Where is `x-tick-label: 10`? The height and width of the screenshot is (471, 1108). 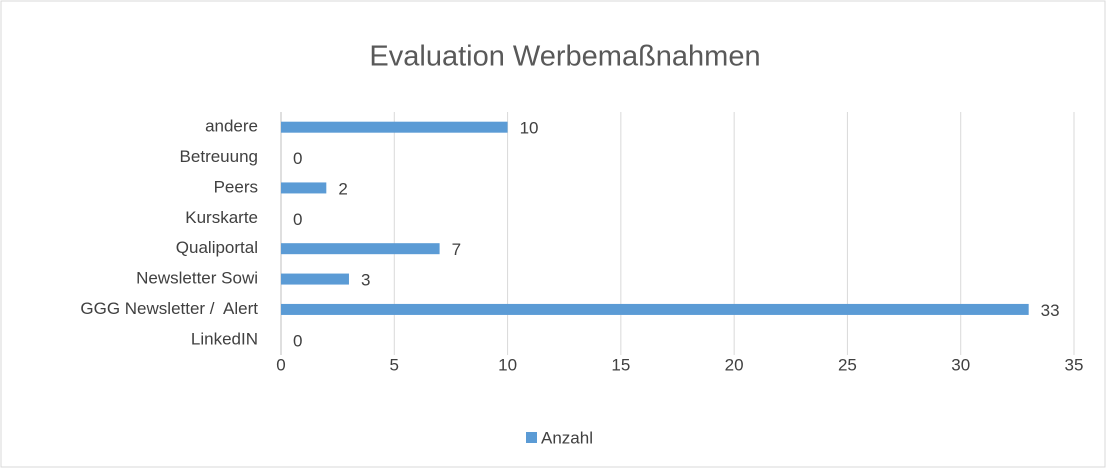 x-tick-label: 10 is located at coordinates (507, 364).